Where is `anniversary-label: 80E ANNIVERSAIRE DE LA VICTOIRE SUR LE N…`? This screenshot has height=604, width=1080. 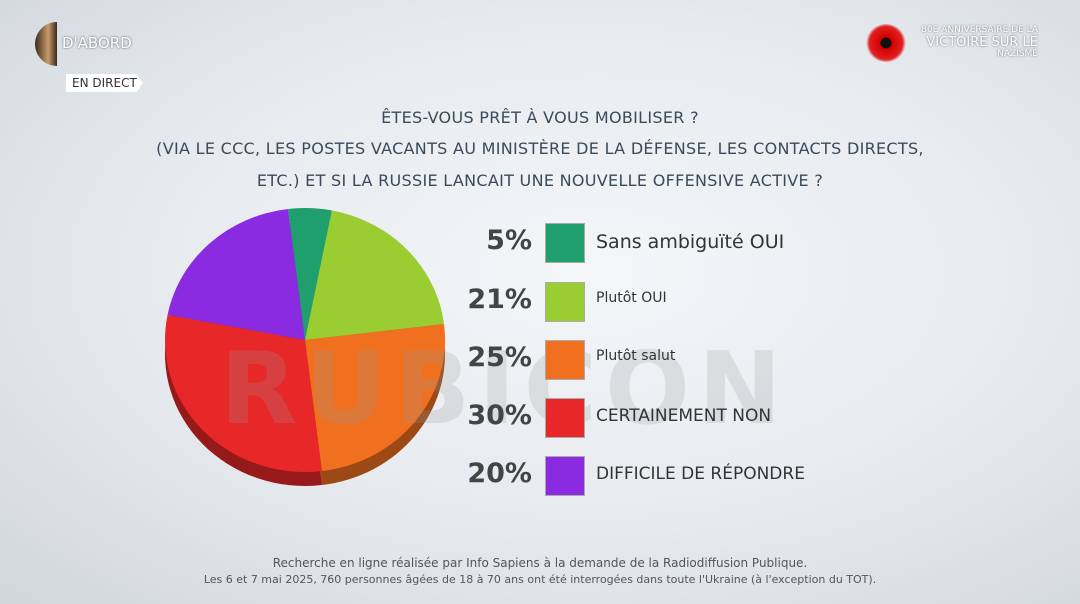
anniversary-label: 80E ANNIVERSAIRE DE LA VICTOIRE SUR LE N… is located at coordinates (979, 42).